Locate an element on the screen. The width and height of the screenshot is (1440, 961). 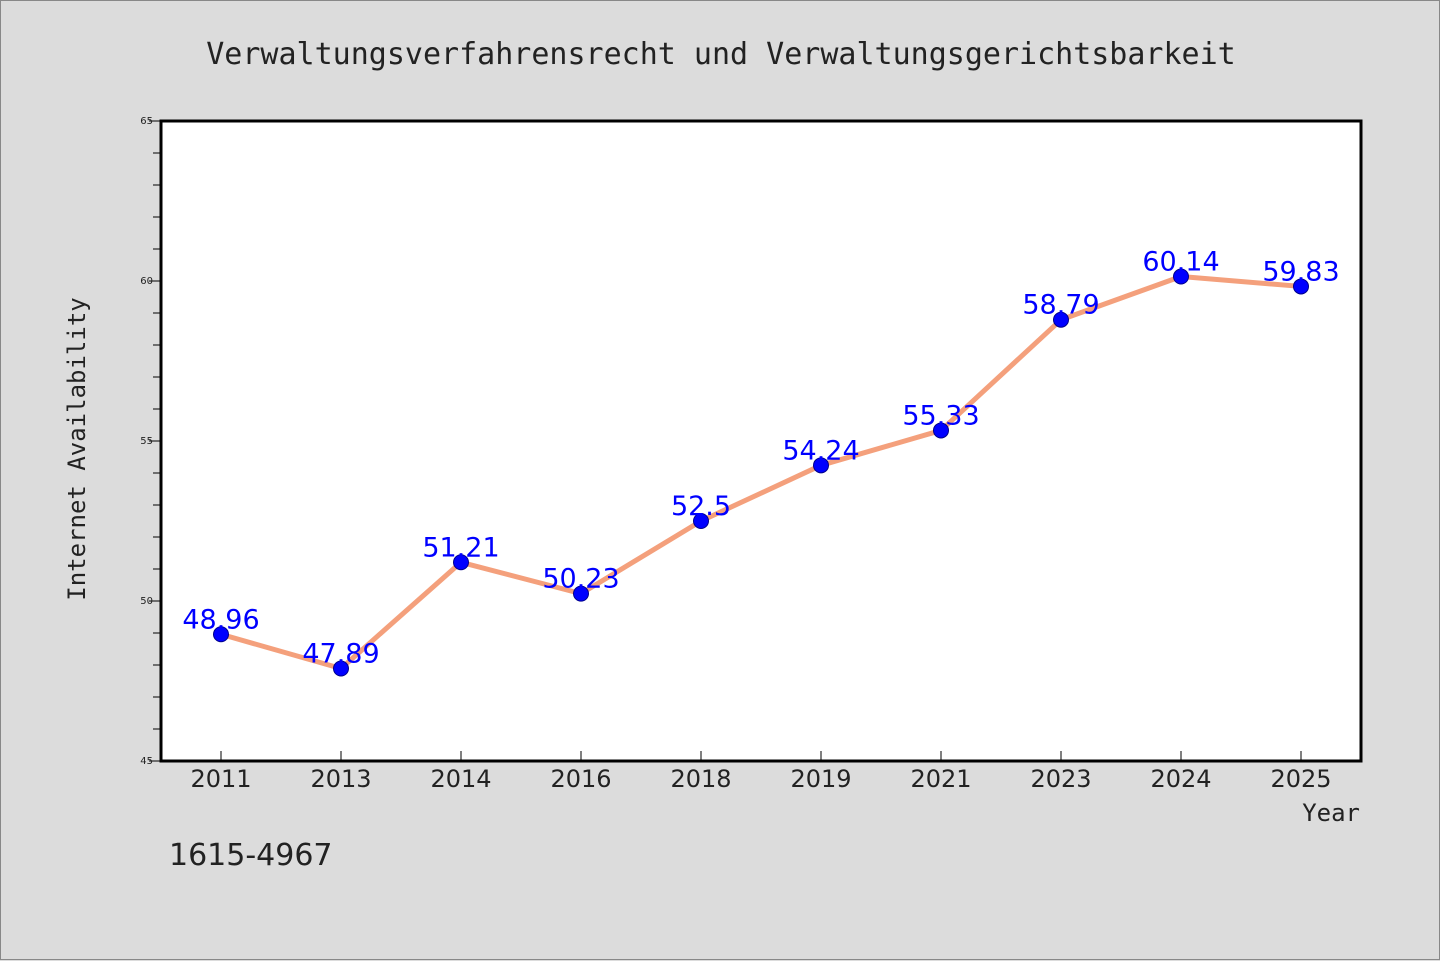
x-tick-label: 2018 is located at coordinates (700, 779).